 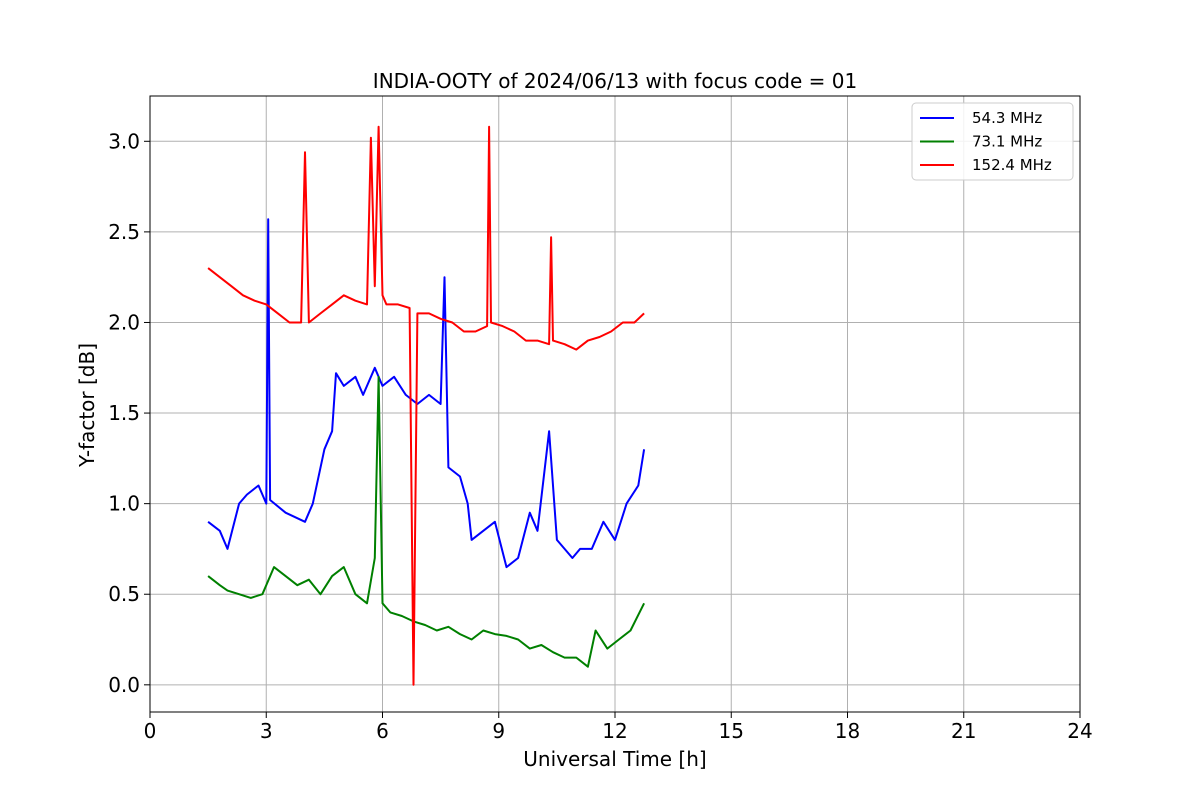 What do you see at coordinates (124, 594) in the screenshot?
I see `y-tick-label: 0.5` at bounding box center [124, 594].